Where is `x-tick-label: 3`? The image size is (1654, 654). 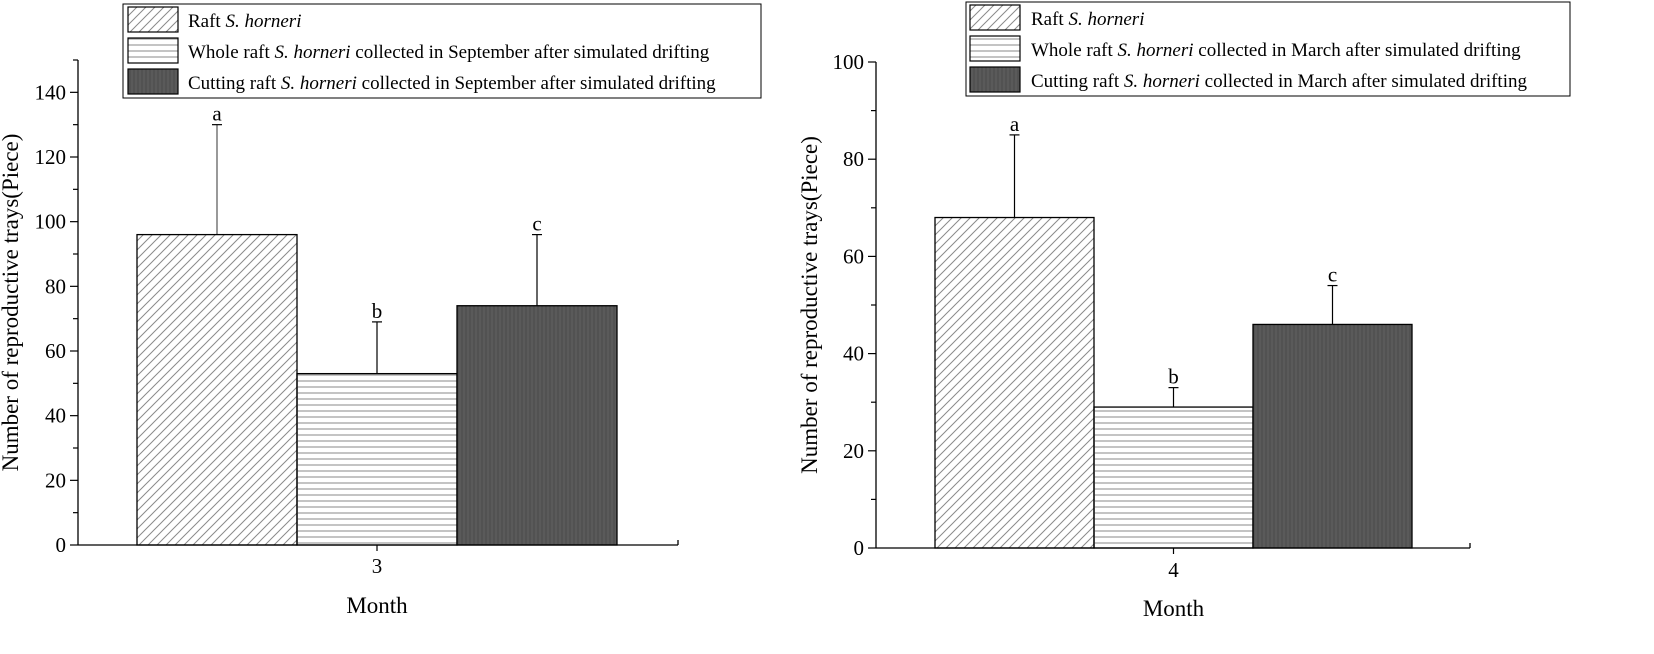
x-tick-label: 3 is located at coordinates (377, 566).